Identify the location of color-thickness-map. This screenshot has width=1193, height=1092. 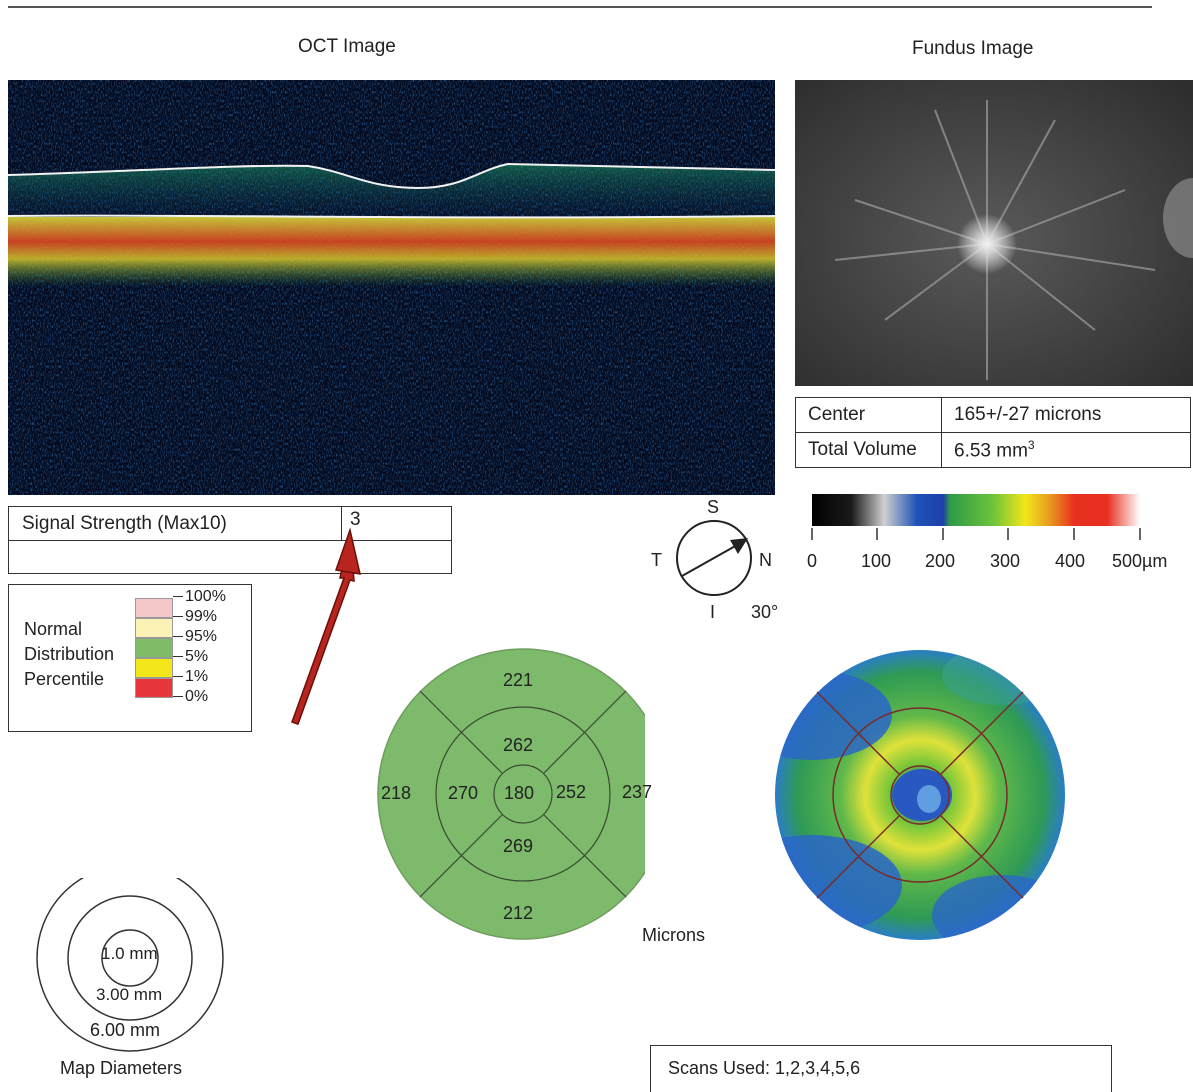
(920, 795).